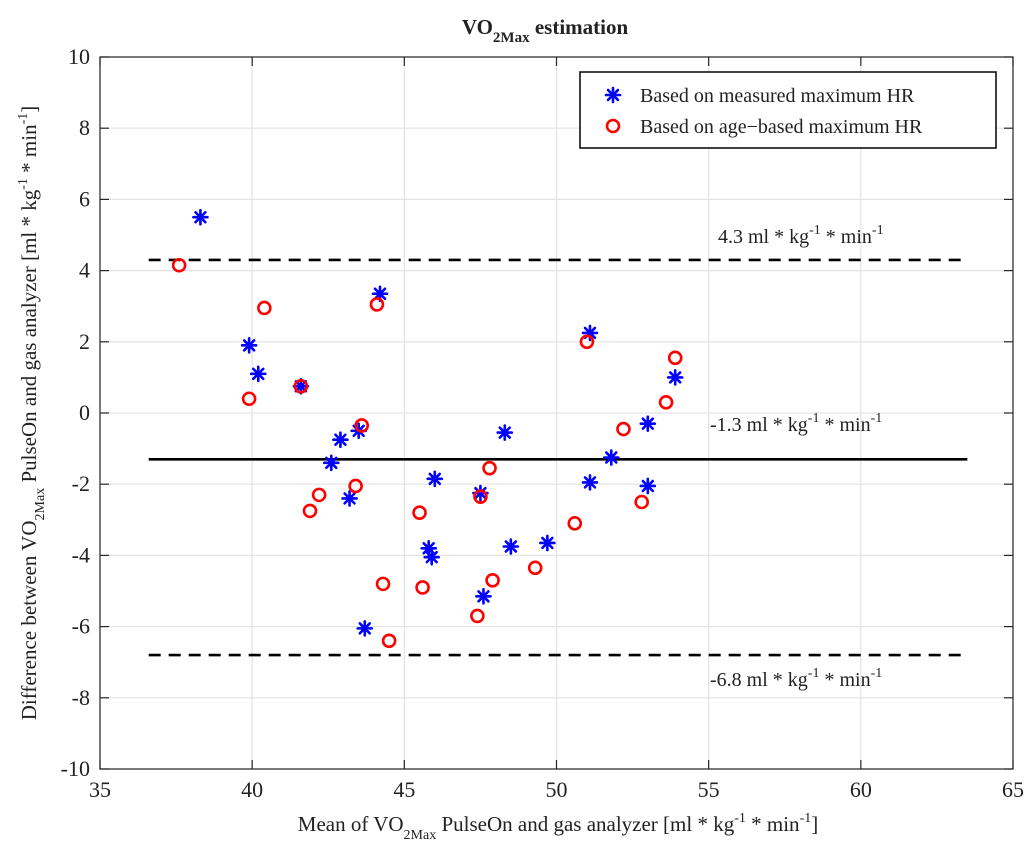  Describe the element at coordinates (773, 824) in the screenshot. I see `x-axis-label-mid2: * min` at that location.